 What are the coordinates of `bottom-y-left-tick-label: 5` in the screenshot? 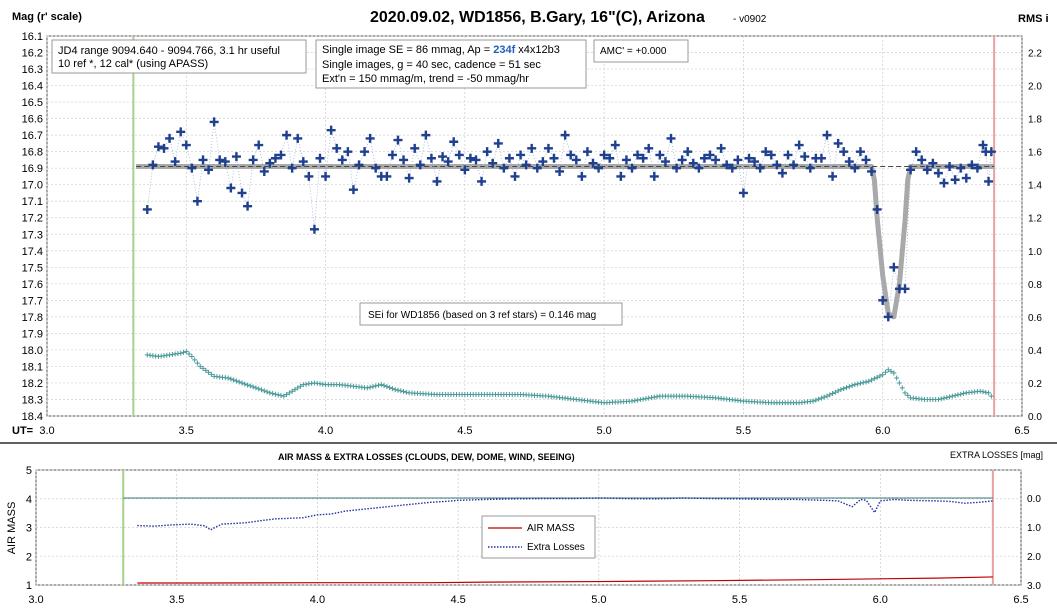 It's located at (29, 471).